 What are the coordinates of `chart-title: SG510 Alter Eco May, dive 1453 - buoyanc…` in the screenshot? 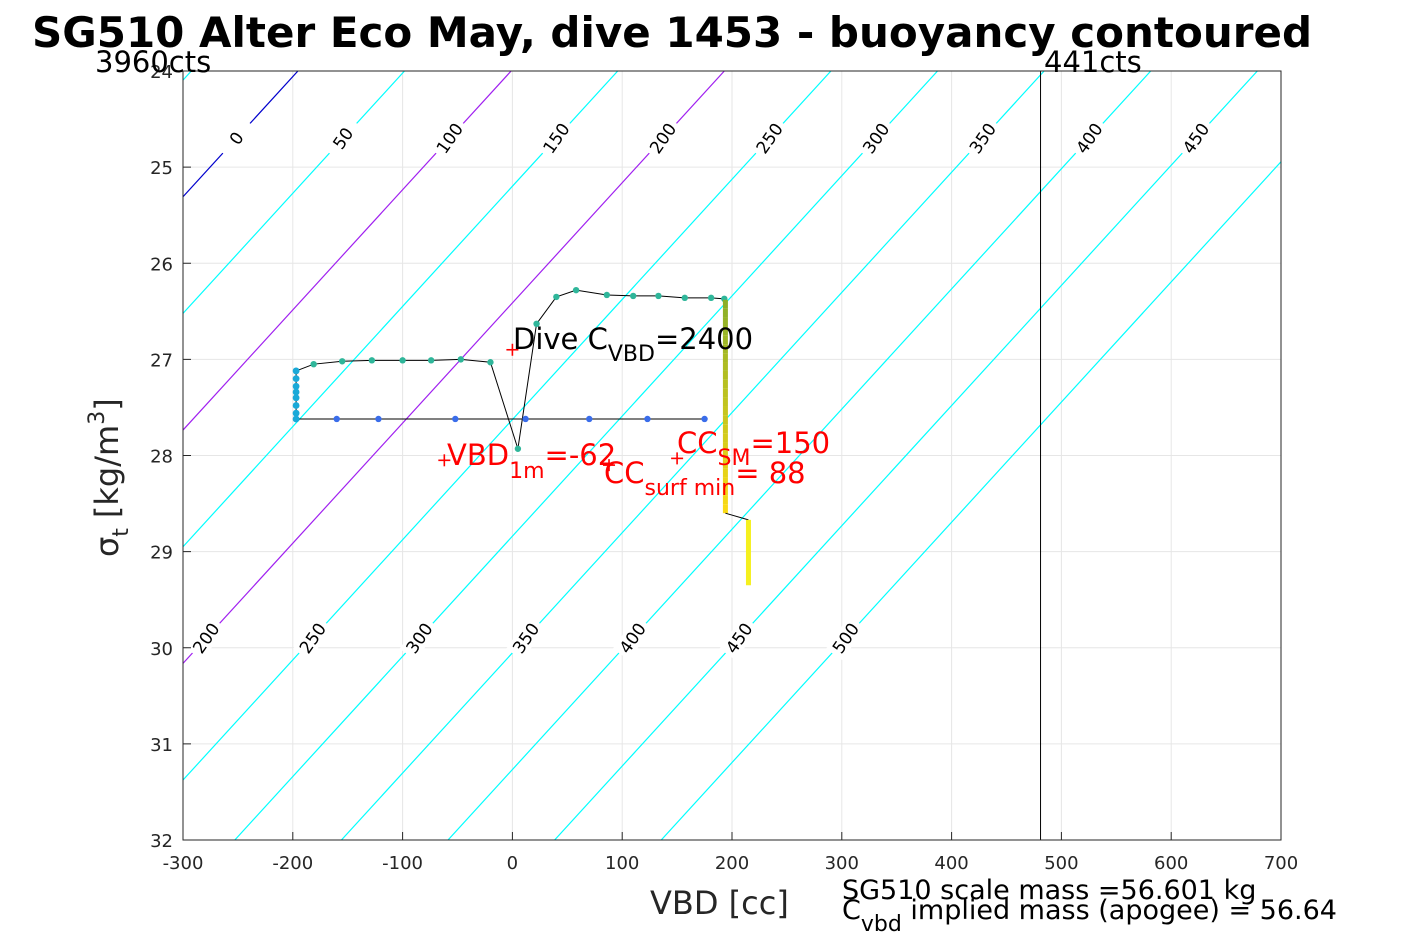 It's located at (672, 32).